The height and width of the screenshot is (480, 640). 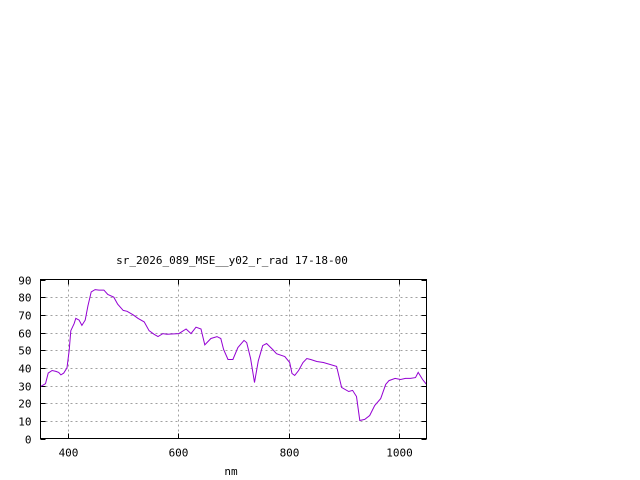 What do you see at coordinates (290, 453) in the screenshot?
I see `x-tick-label: 800` at bounding box center [290, 453].